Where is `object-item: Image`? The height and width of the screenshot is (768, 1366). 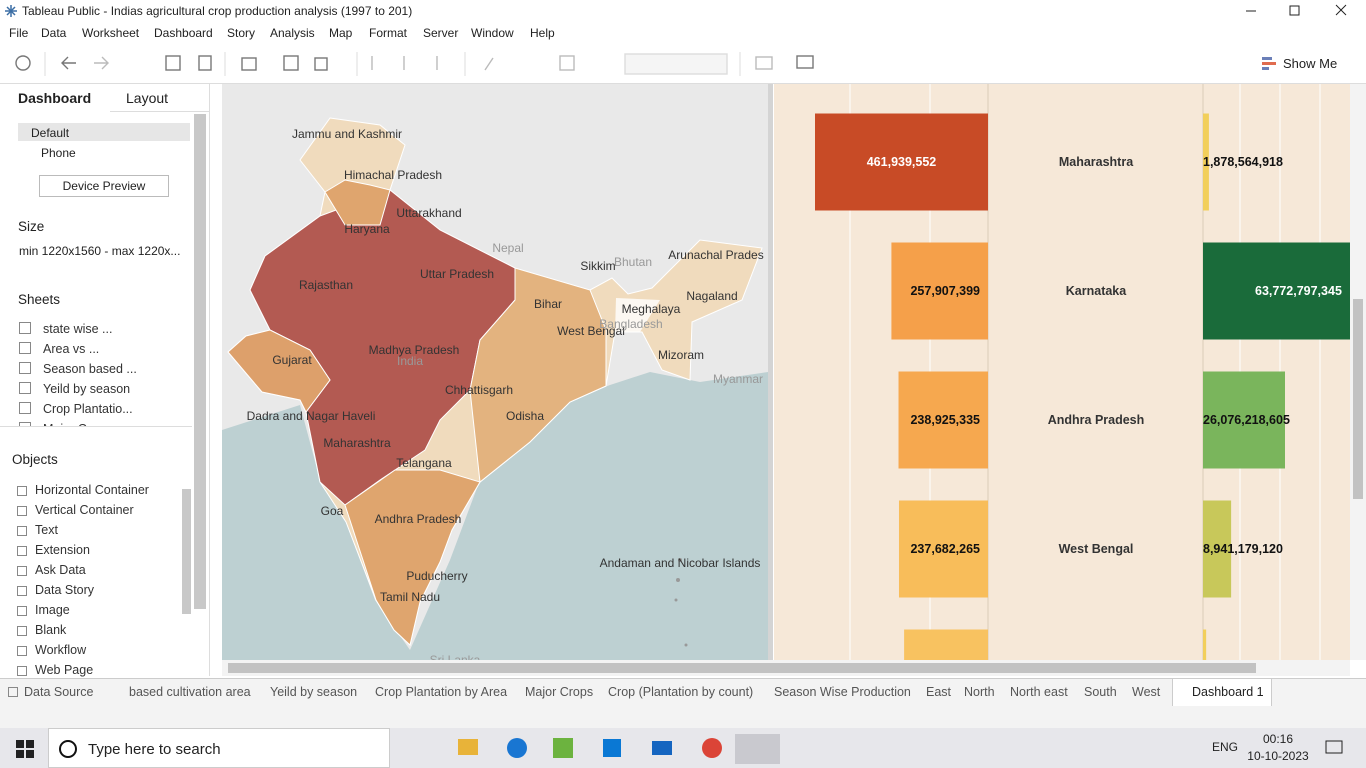
object-item: Image is located at coordinates (52, 610).